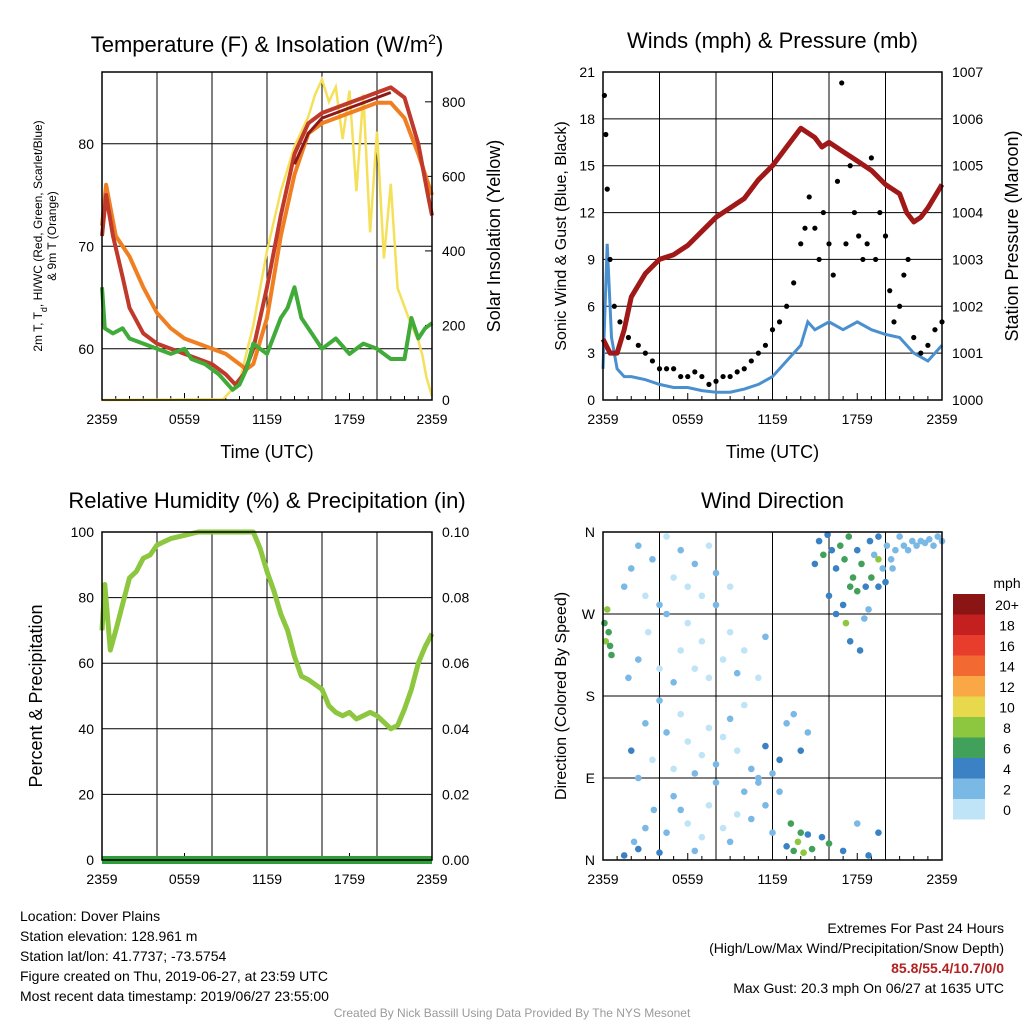 The width and height of the screenshot is (1024, 1024). I want to click on plot-border, so click(267, 696).